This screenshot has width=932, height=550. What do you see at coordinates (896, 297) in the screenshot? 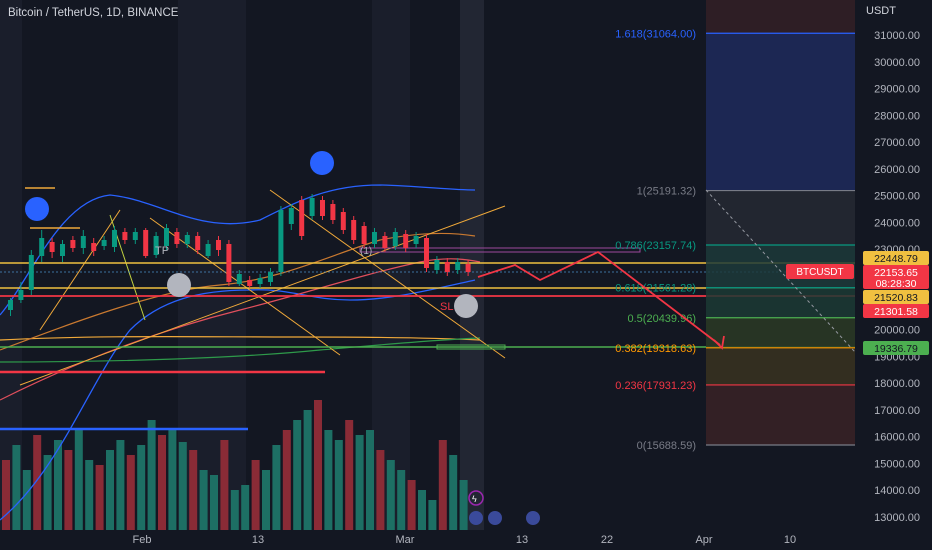
I see `level-mid-tag` at bounding box center [896, 297].